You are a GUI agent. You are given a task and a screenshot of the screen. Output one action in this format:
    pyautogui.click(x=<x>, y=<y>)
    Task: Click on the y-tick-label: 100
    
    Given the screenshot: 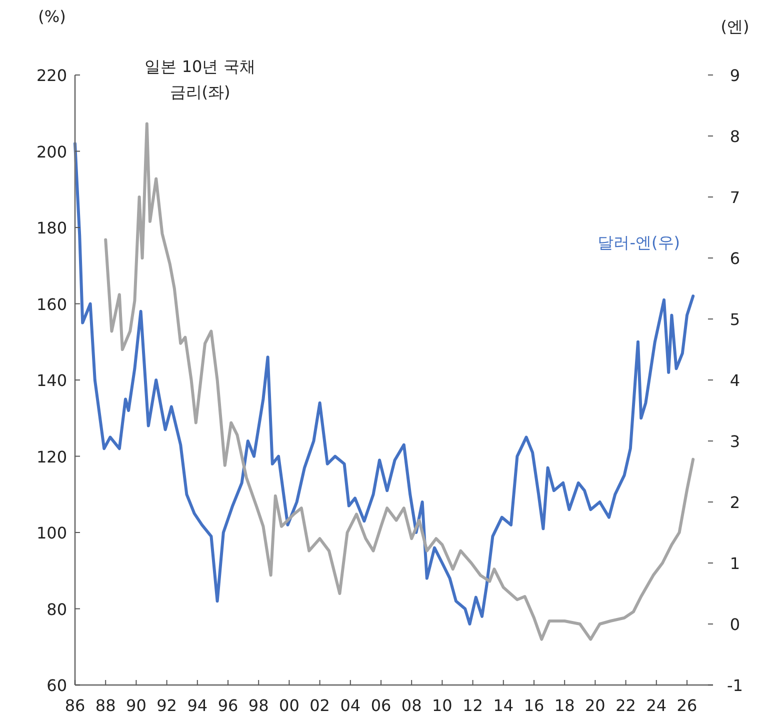 What is the action you would take?
    pyautogui.click(x=51, y=533)
    